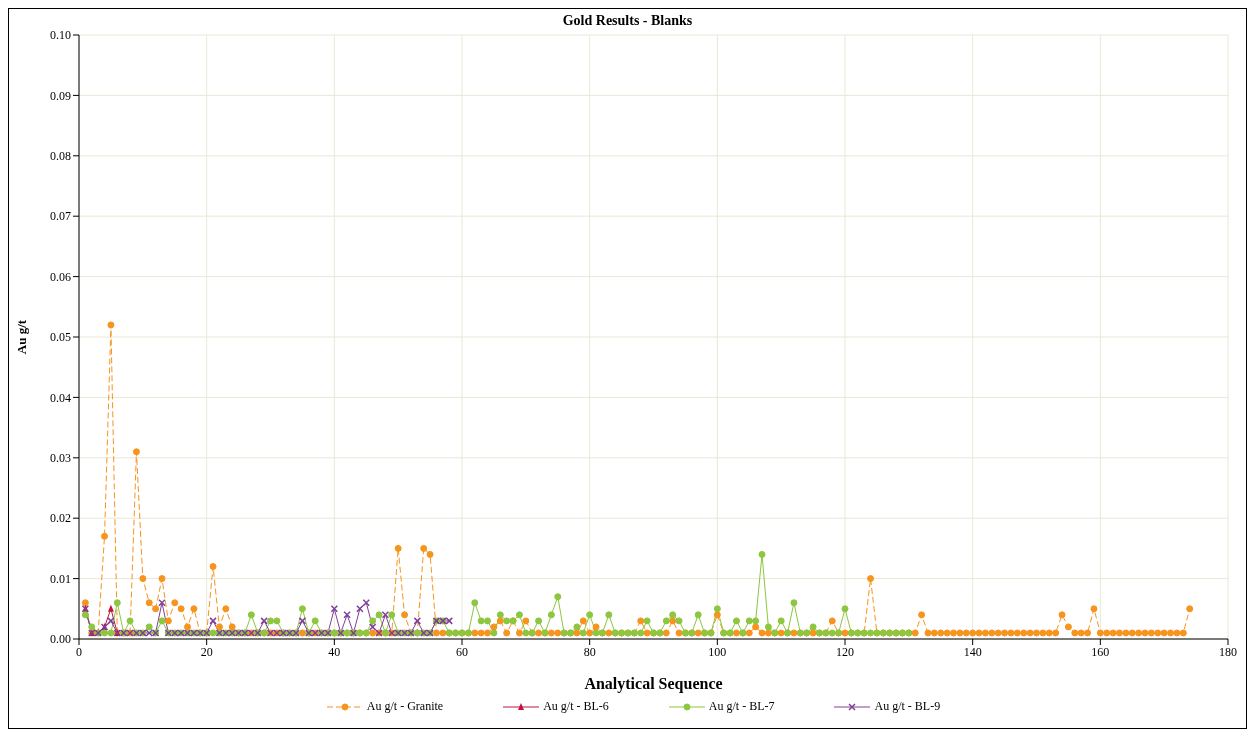 The width and height of the screenshot is (1255, 737). What do you see at coordinates (60, 639) in the screenshot?
I see `y-tick-label: 0.00` at bounding box center [60, 639].